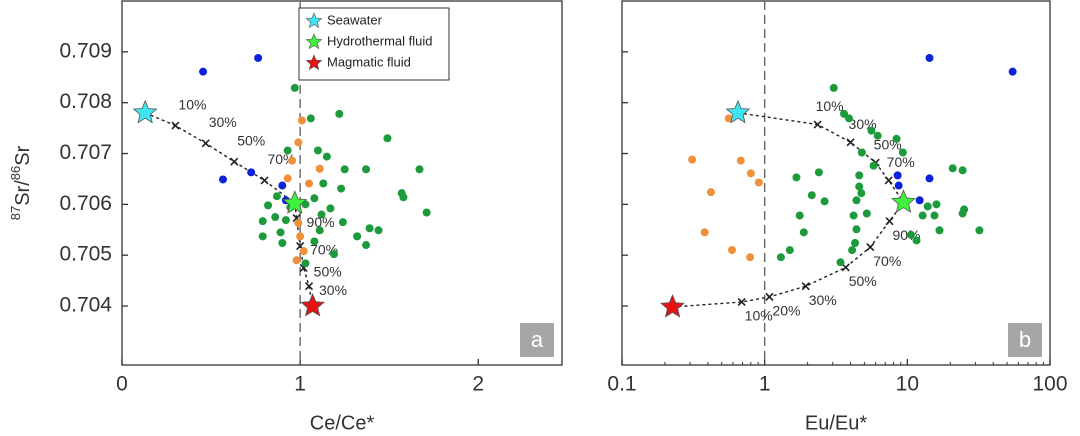 Image resolution: width=1080 pixels, height=436 pixels. What do you see at coordinates (85, 50) in the screenshot?
I see `y-tick-label: 0.709` at bounding box center [85, 50].